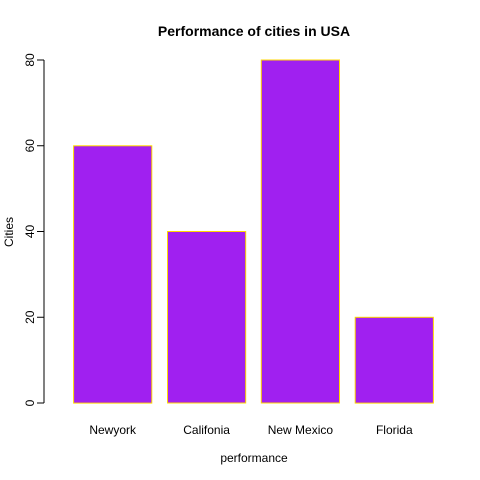 Image resolution: width=480 pixels, height=480 pixels. Describe the element at coordinates (30, 402) in the screenshot. I see `y-tick-label: 0` at that location.